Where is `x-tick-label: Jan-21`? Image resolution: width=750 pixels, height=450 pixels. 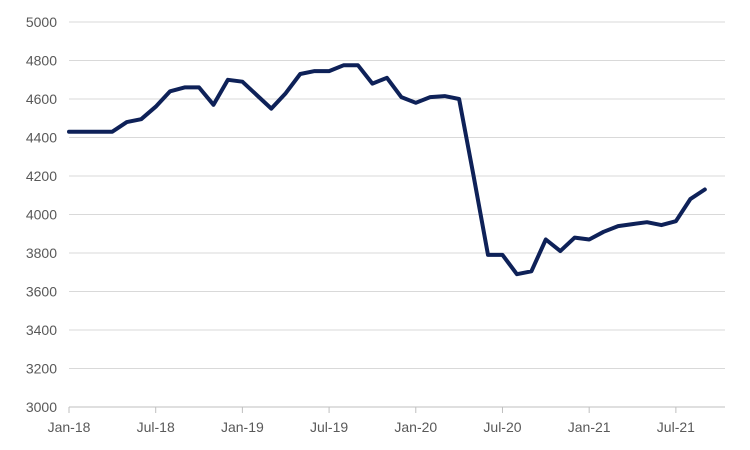
x-tick-label: Jan-21 is located at coordinates (589, 427).